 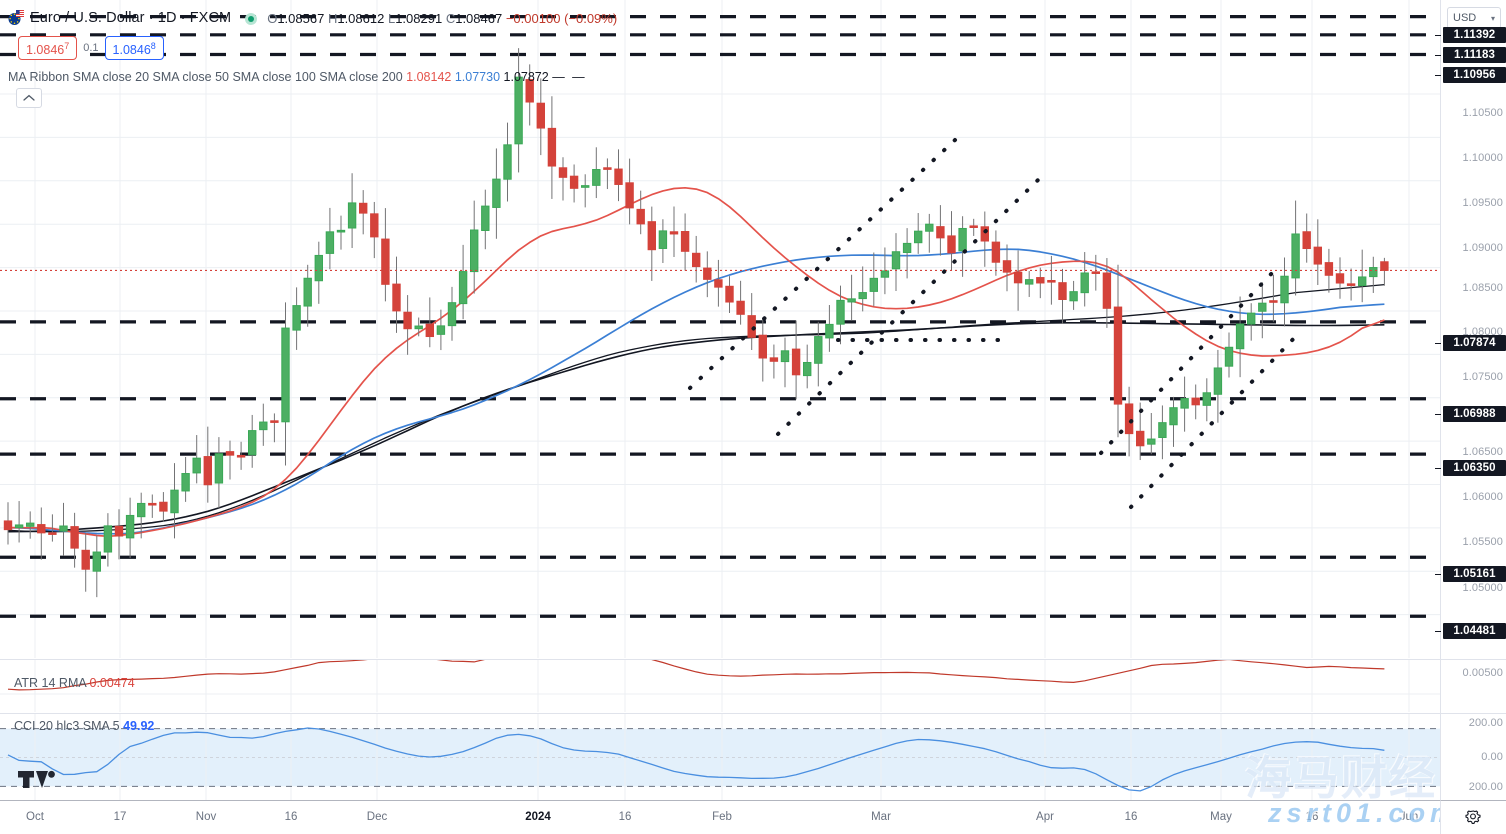 What do you see at coordinates (1474, 631) in the screenshot?
I see `price-level-label: 1.04481` at bounding box center [1474, 631].